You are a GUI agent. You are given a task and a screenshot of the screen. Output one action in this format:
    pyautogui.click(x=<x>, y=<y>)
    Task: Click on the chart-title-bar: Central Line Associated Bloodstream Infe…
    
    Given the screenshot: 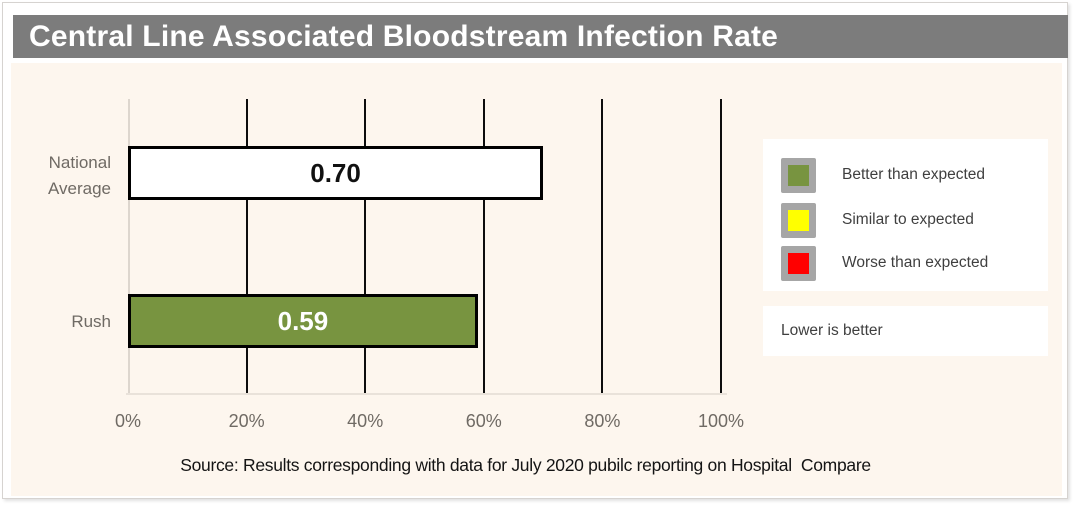 What is the action you would take?
    pyautogui.click(x=540, y=36)
    